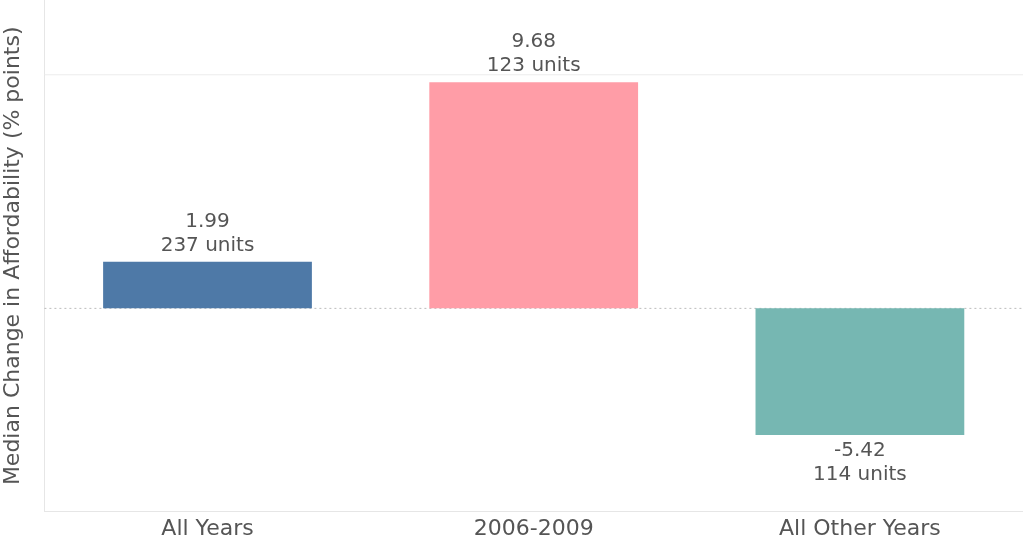 This screenshot has height=546, width=1023. I want to click on x-tick-label: 2006-2009, so click(533, 527).